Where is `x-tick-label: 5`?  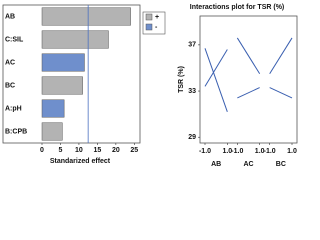 x-tick-label: 5 is located at coordinates (61, 150).